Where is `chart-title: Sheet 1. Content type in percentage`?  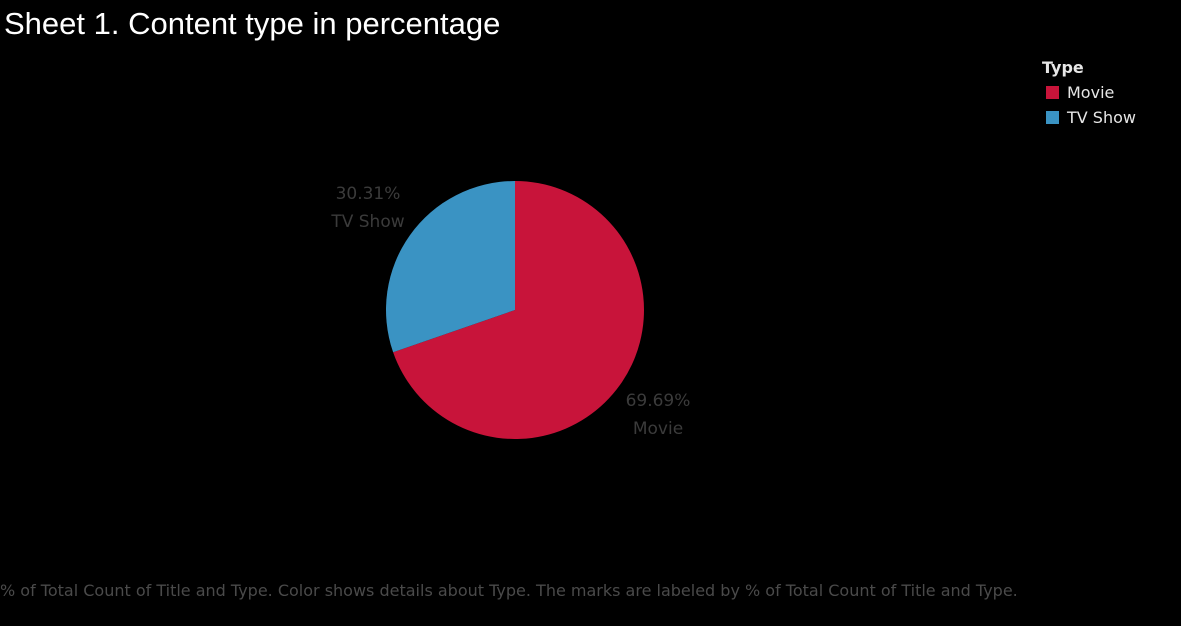 chart-title: Sheet 1. Content type in percentage is located at coordinates (252, 23).